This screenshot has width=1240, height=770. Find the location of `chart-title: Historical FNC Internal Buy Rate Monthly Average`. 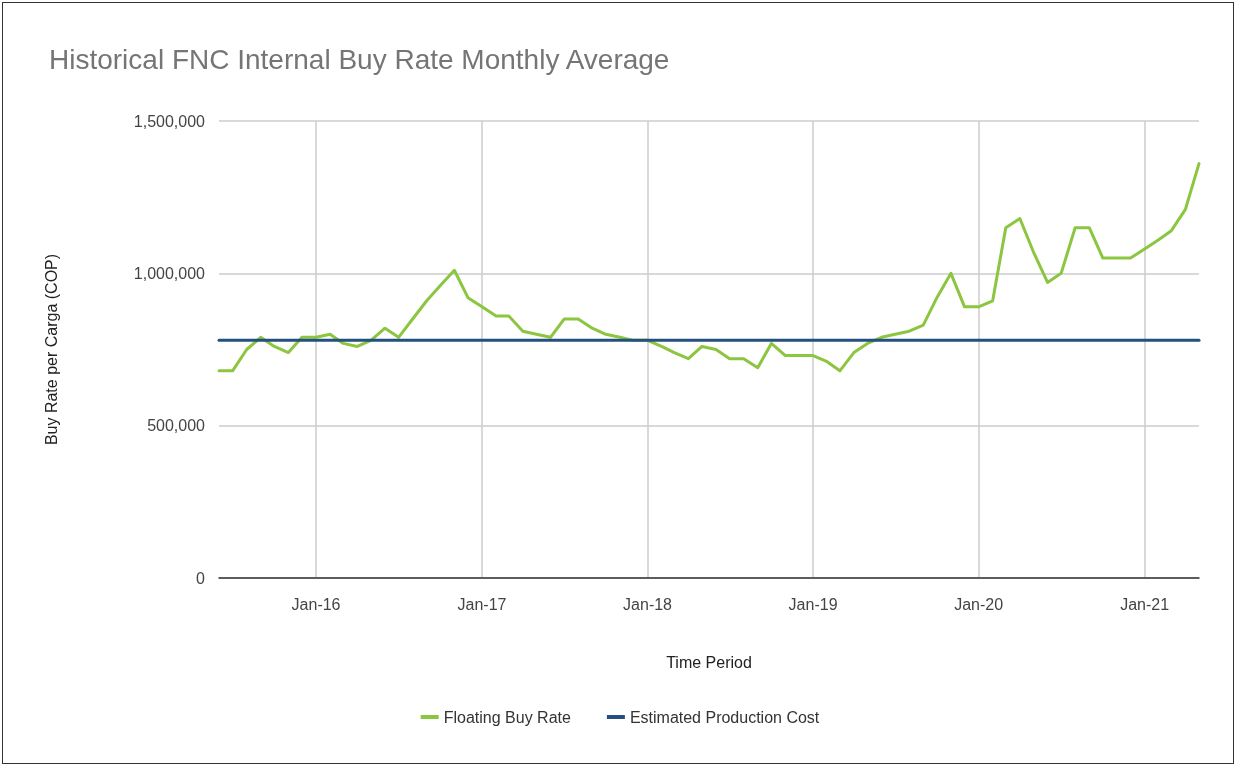

chart-title: Historical FNC Internal Buy Rate Monthly Average is located at coordinates (359, 59).